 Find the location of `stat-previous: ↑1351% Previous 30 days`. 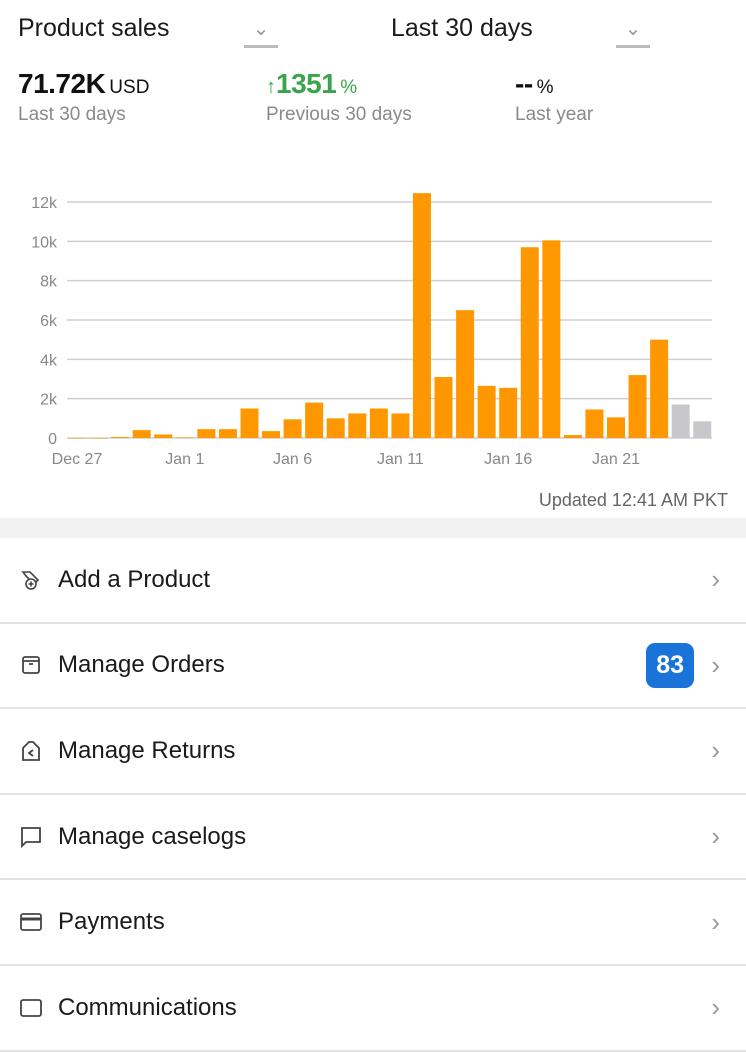

stat-previous: ↑1351% Previous 30 days is located at coordinates (339, 97).